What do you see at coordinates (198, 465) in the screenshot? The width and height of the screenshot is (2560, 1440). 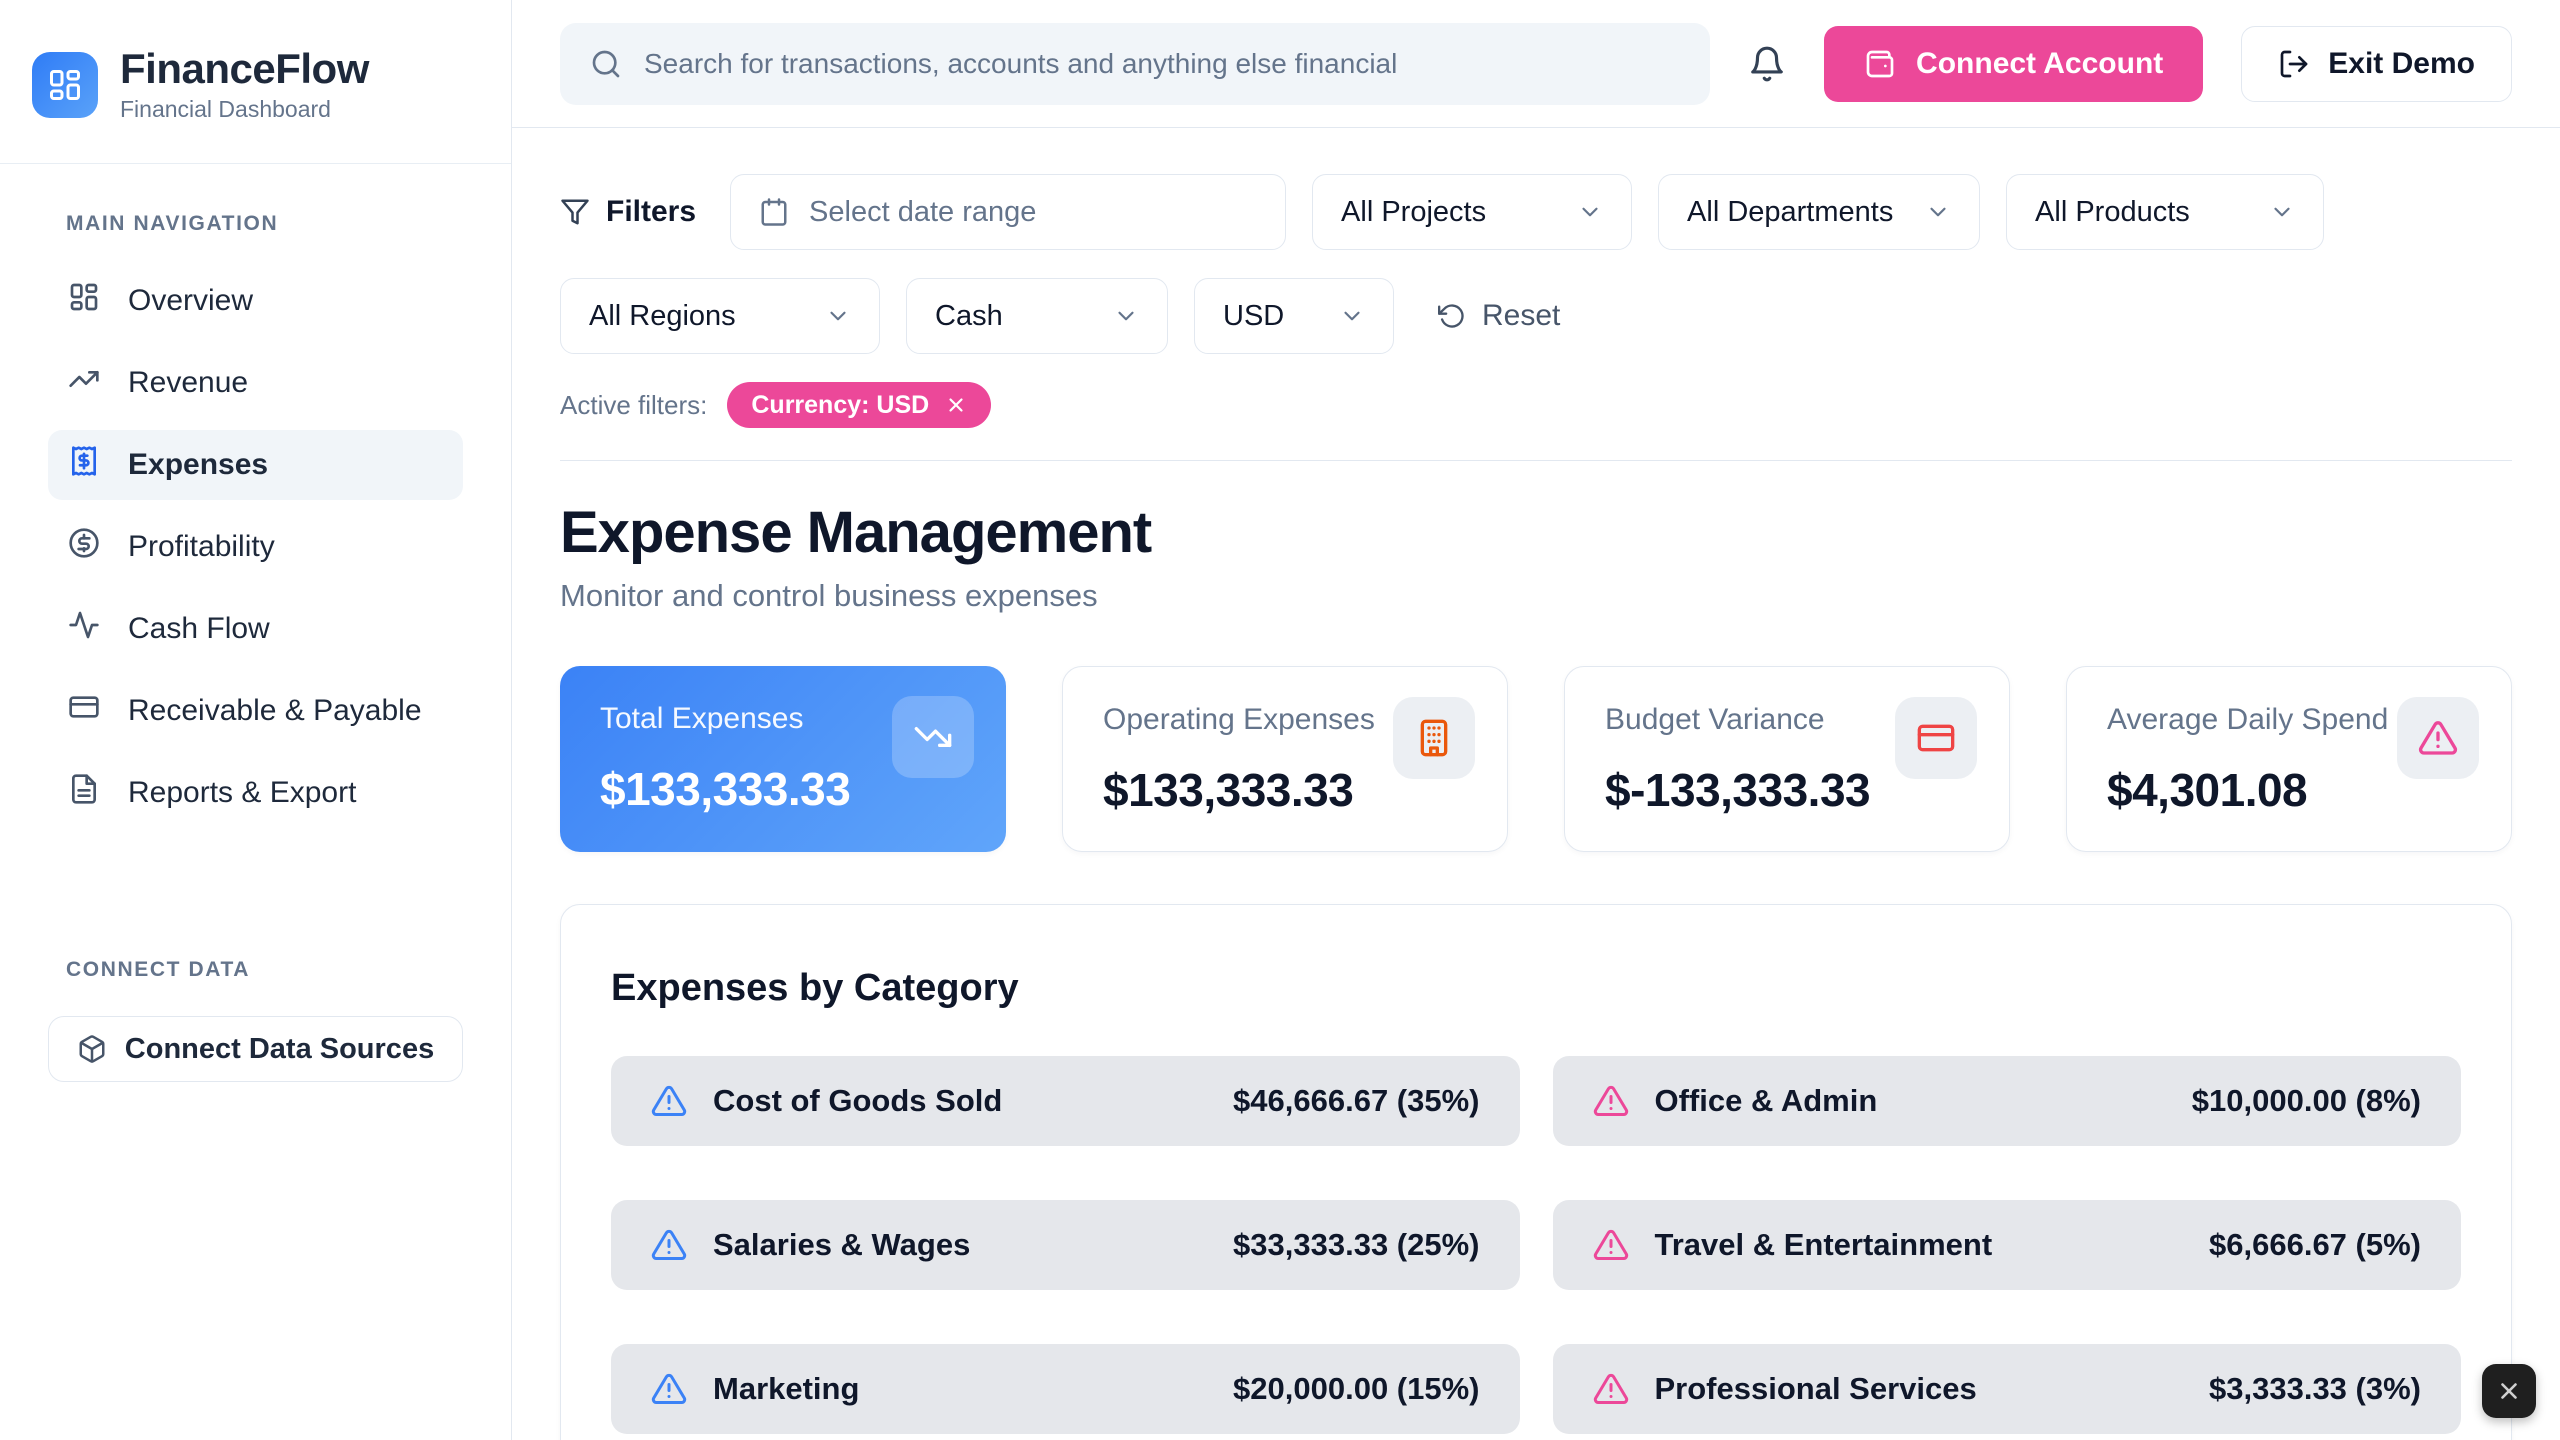 I see `sidebar-item-label: Expenses` at bounding box center [198, 465].